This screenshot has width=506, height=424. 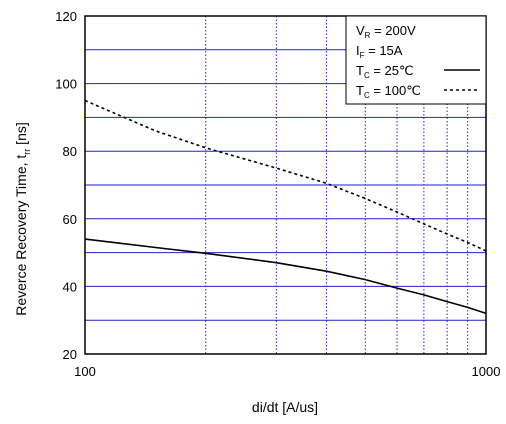 I want to click on x-tick-label: 1000, so click(x=486, y=371).